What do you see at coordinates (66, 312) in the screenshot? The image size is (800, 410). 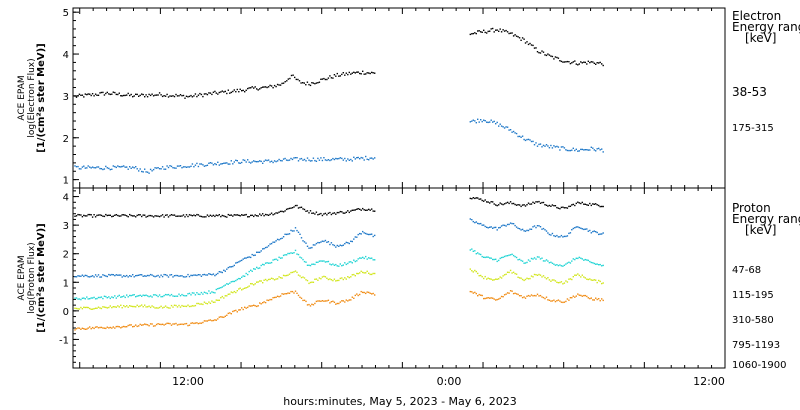 I see `y-tick-label: 0` at bounding box center [66, 312].